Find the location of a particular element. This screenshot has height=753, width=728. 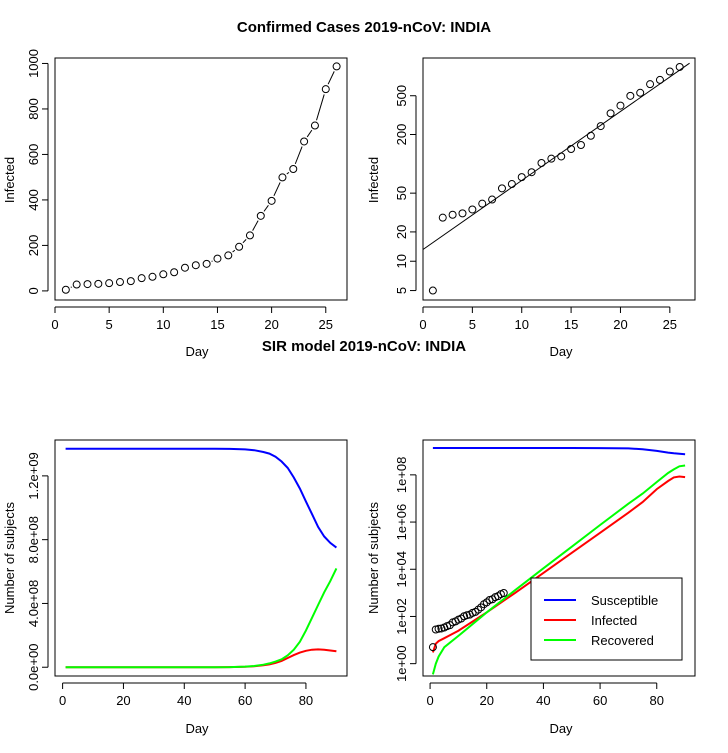

y-tick-label: 600 is located at coordinates (33, 155).